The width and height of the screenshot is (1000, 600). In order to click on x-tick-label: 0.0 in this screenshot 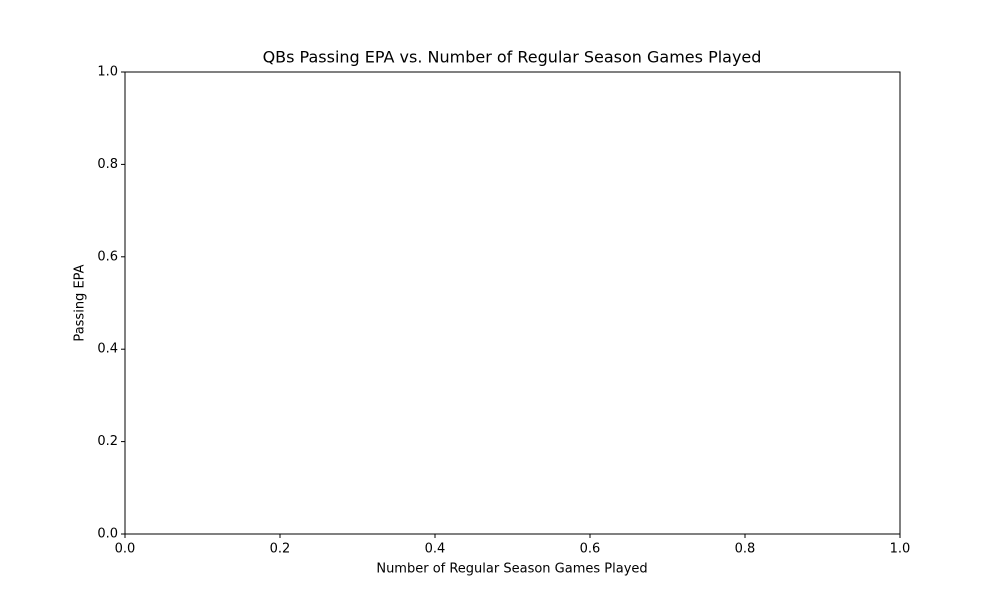, I will do `click(125, 549)`.